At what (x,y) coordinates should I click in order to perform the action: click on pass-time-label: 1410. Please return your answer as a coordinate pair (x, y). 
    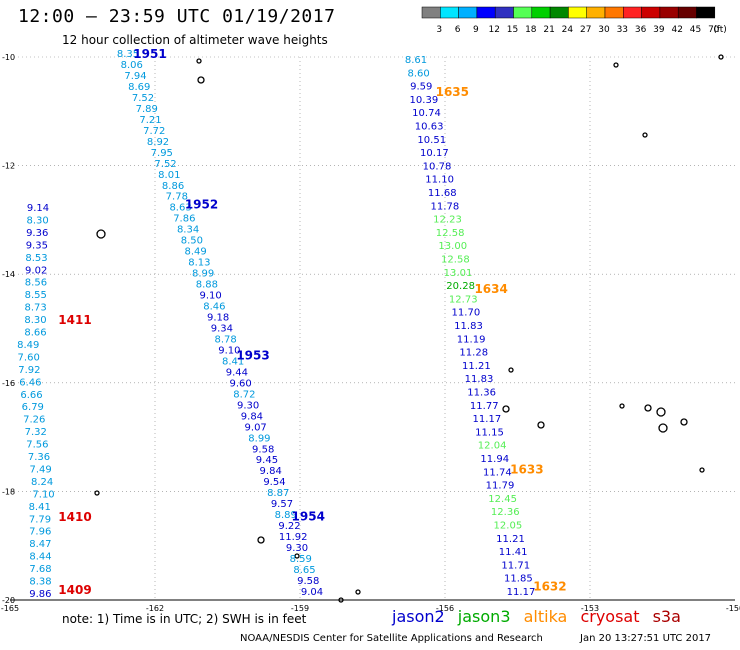
    Looking at the image, I should click on (74, 517).